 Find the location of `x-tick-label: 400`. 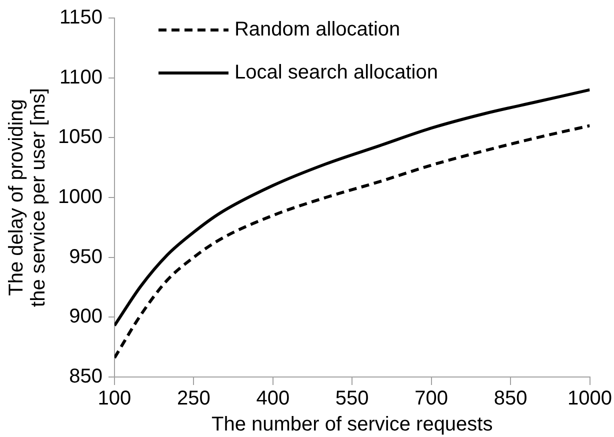

x-tick-label: 400 is located at coordinates (273, 399).